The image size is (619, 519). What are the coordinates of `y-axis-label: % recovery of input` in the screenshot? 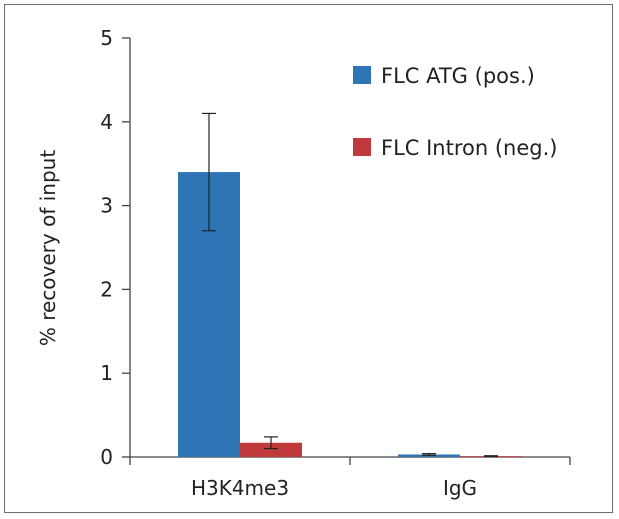 It's located at (48, 248).